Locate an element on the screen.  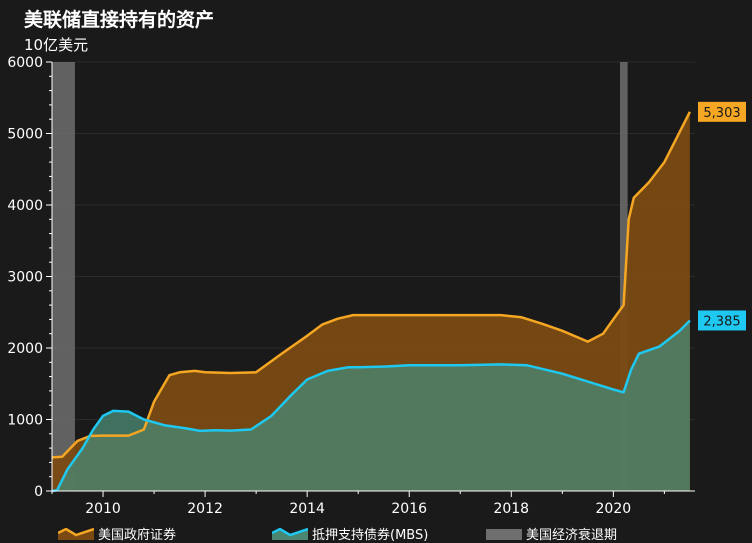
x-tick-label: 2012 is located at coordinates (205, 509).